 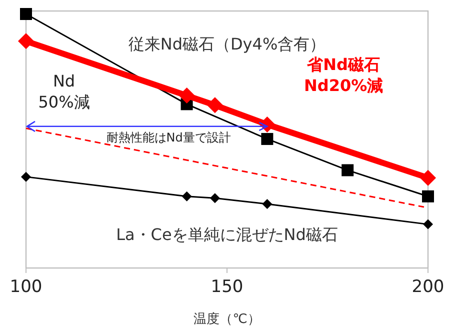 I want to click on x-tick-label: 150, so click(x=227, y=287).